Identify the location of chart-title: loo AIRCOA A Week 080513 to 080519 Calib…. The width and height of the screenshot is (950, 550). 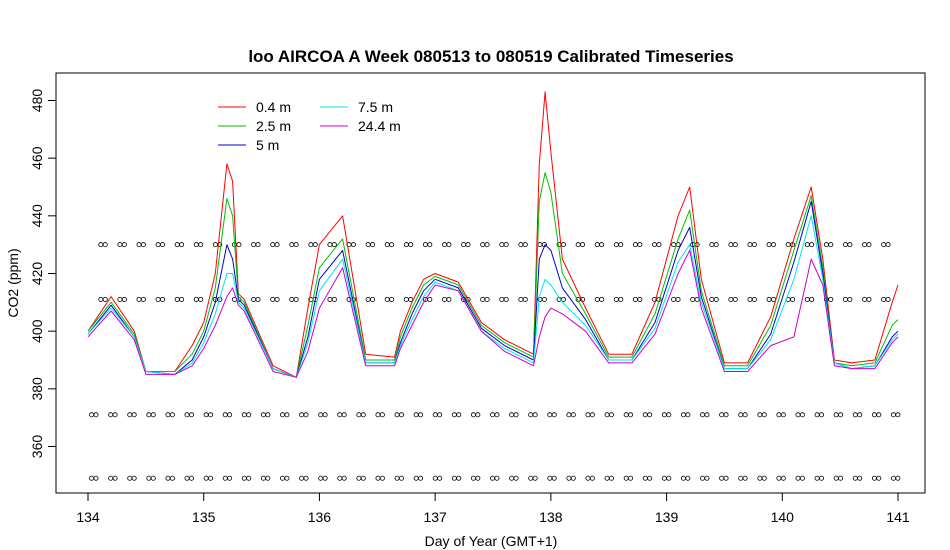
(490, 56).